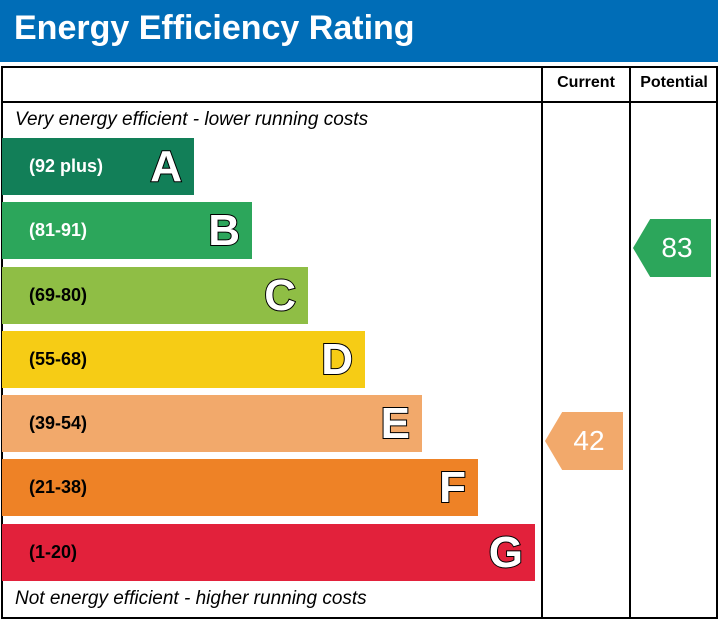  Describe the element at coordinates (280, 295) in the screenshot. I see `band-letter: C` at that location.